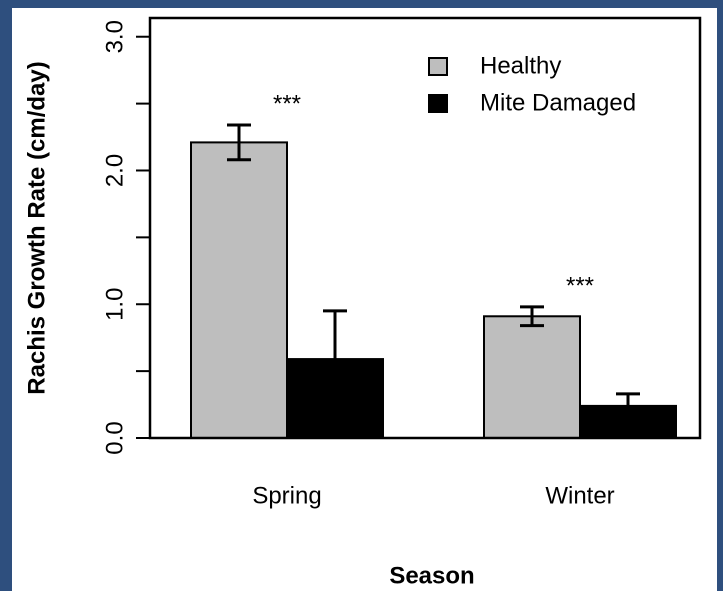 Image resolution: width=723 pixels, height=591 pixels. Describe the element at coordinates (579, 495) in the screenshot. I see `x-tick-label: Winter` at that location.